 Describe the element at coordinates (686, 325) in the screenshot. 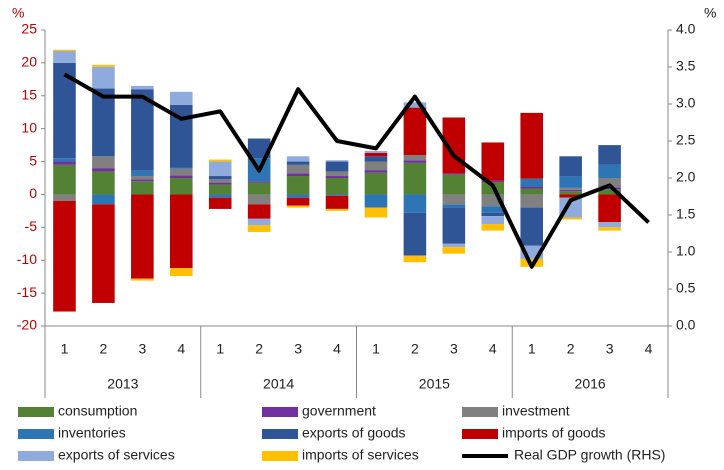

I see `y2-tick-label: 0.0` at that location.